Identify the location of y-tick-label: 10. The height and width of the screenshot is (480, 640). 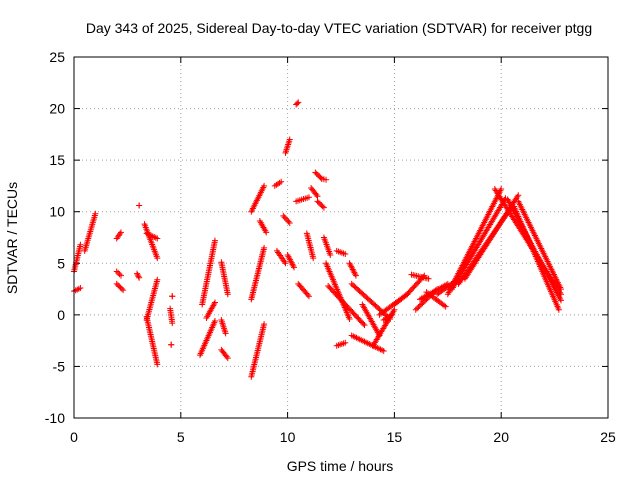
(57, 212).